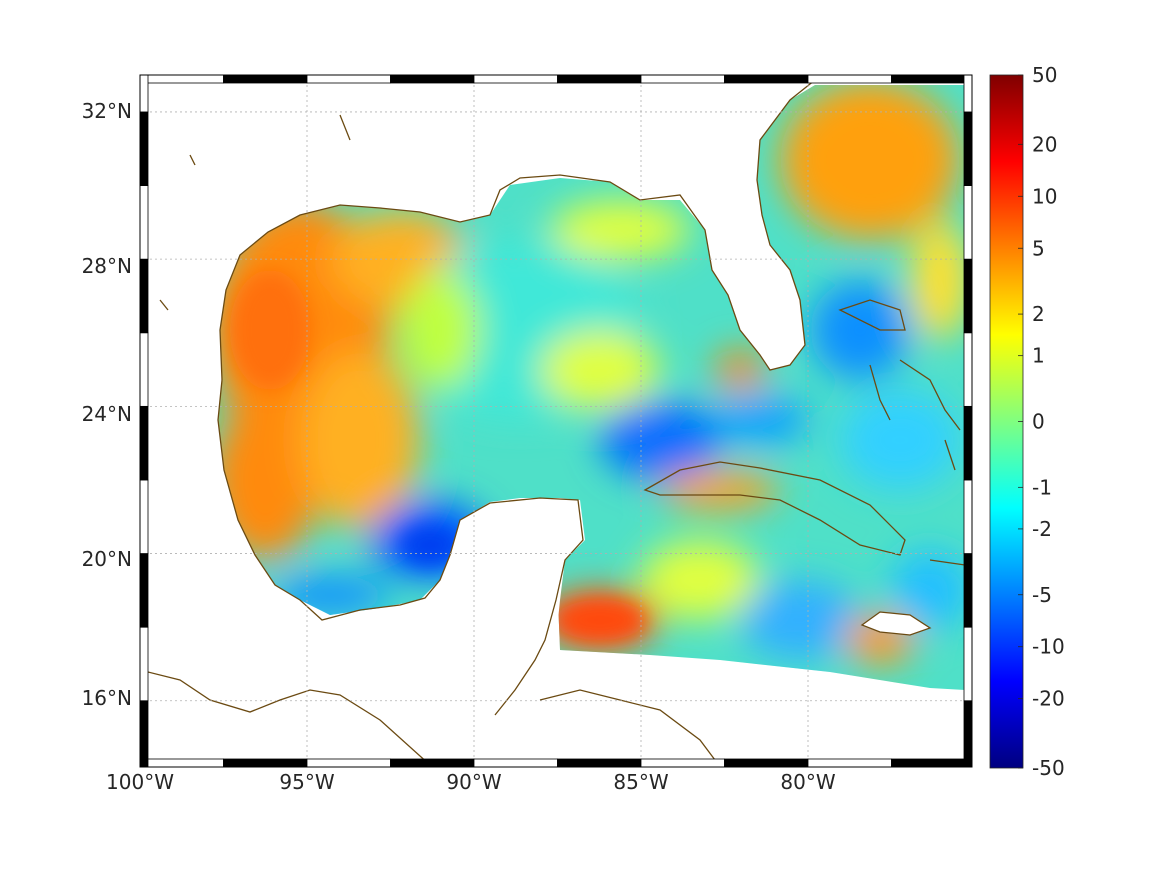 This screenshot has width=1167, height=875. Describe the element at coordinates (1044, 144) in the screenshot. I see `colorbar-tick-label: 20` at that location.